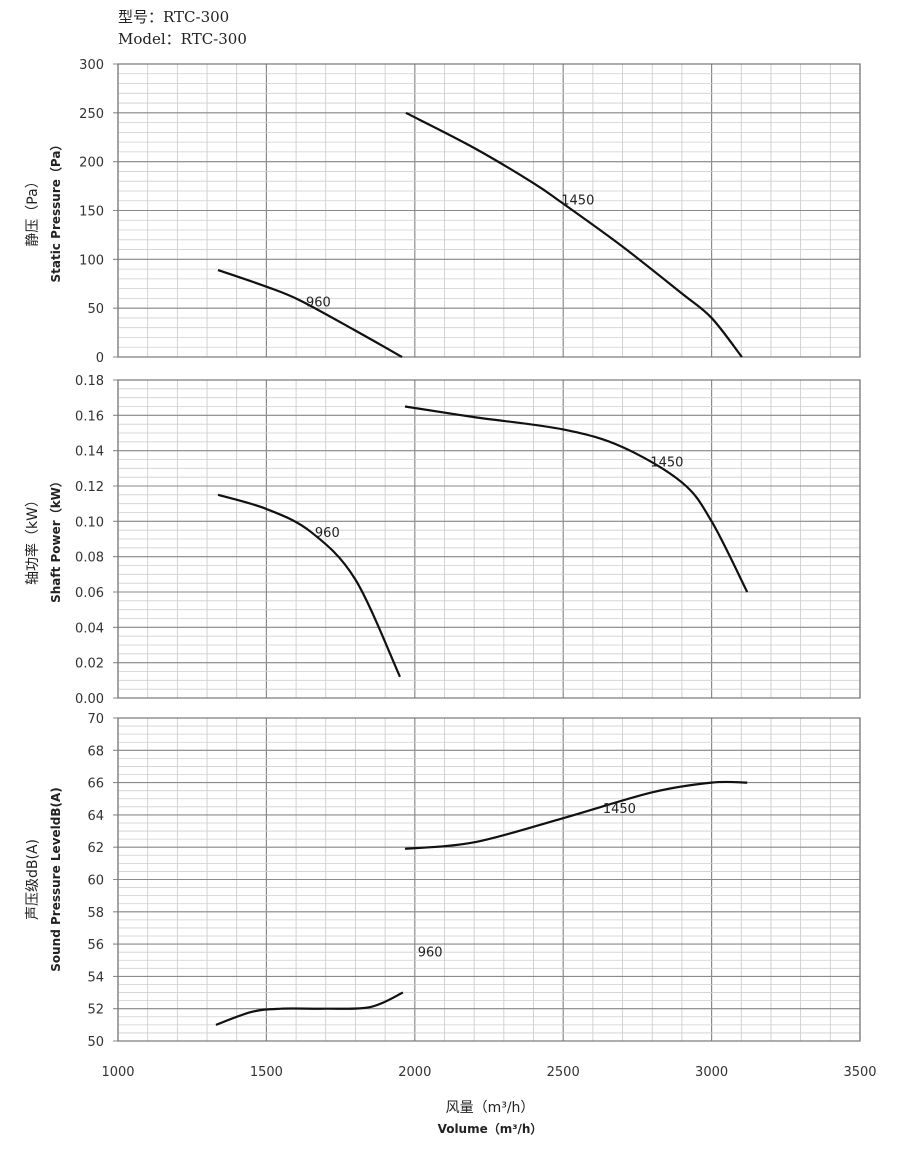 The image size is (906, 1170). Describe the element at coordinates (95, 751) in the screenshot. I see `y-tick-label: 68` at that location.